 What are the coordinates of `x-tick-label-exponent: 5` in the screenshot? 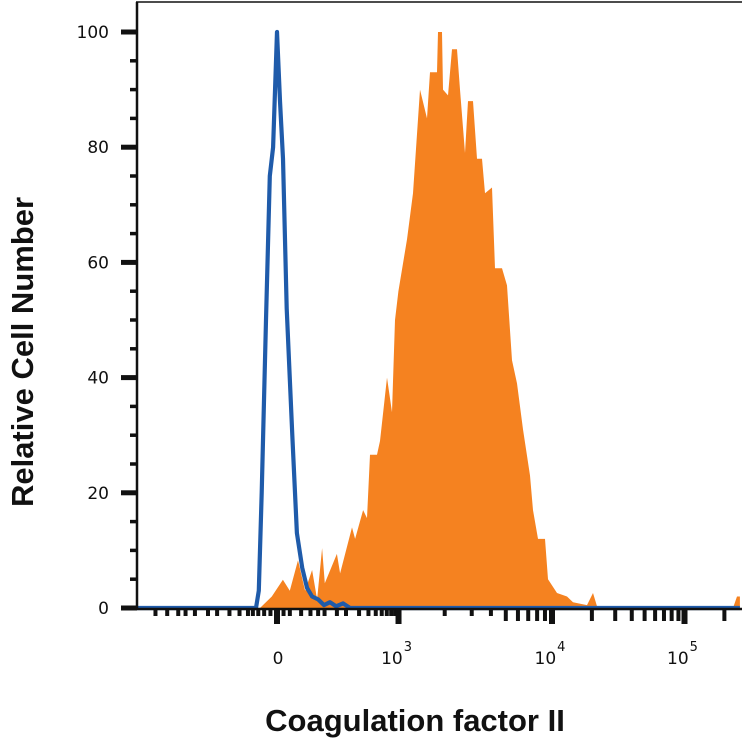 It's located at (694, 647).